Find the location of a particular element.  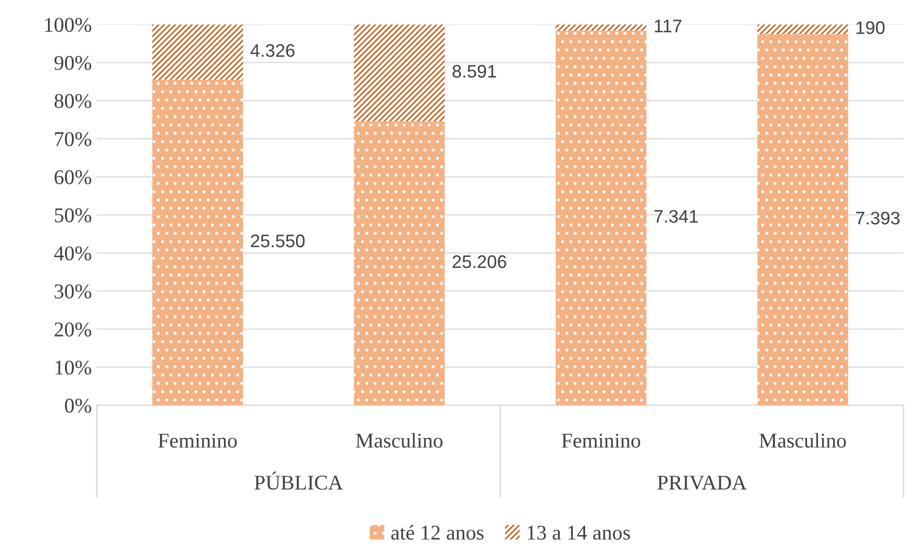

text: PRIVADA is located at coordinates (702, 483).